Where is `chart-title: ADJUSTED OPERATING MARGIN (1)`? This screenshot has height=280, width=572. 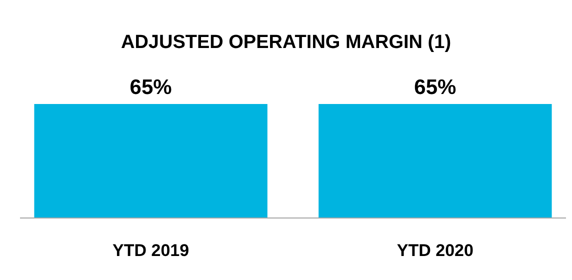 chart-title: ADJUSTED OPERATING MARGIN (1) is located at coordinates (286, 42).